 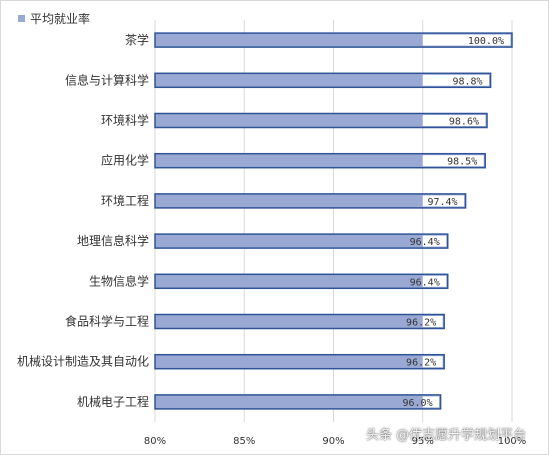 What do you see at coordinates (155, 441) in the screenshot?
I see `x-tick-label-80: 80%` at bounding box center [155, 441].